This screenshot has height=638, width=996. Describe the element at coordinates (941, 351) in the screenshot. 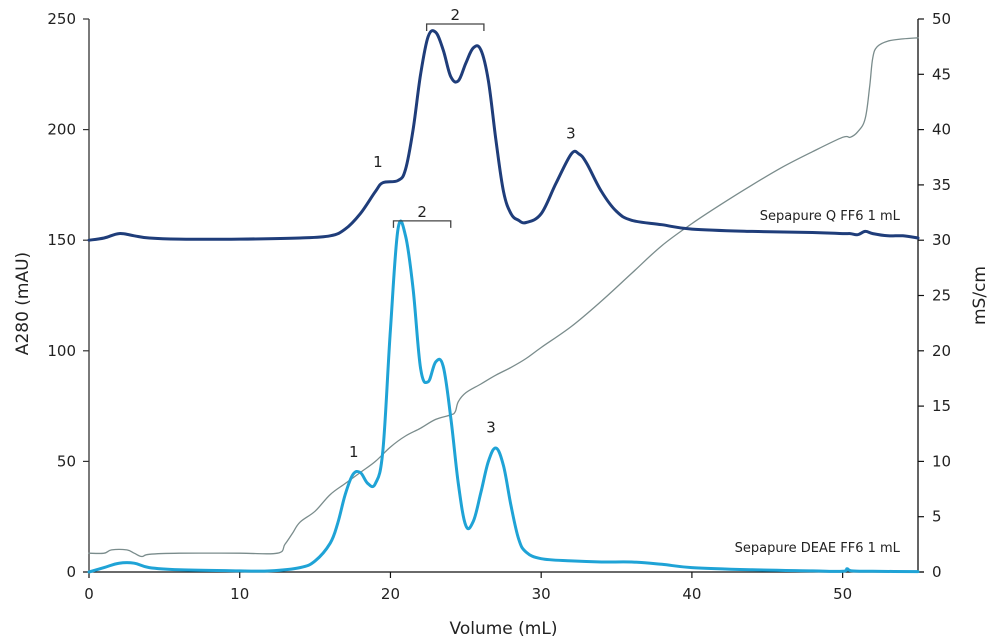

I see `y2-tick-label: 20` at that location.